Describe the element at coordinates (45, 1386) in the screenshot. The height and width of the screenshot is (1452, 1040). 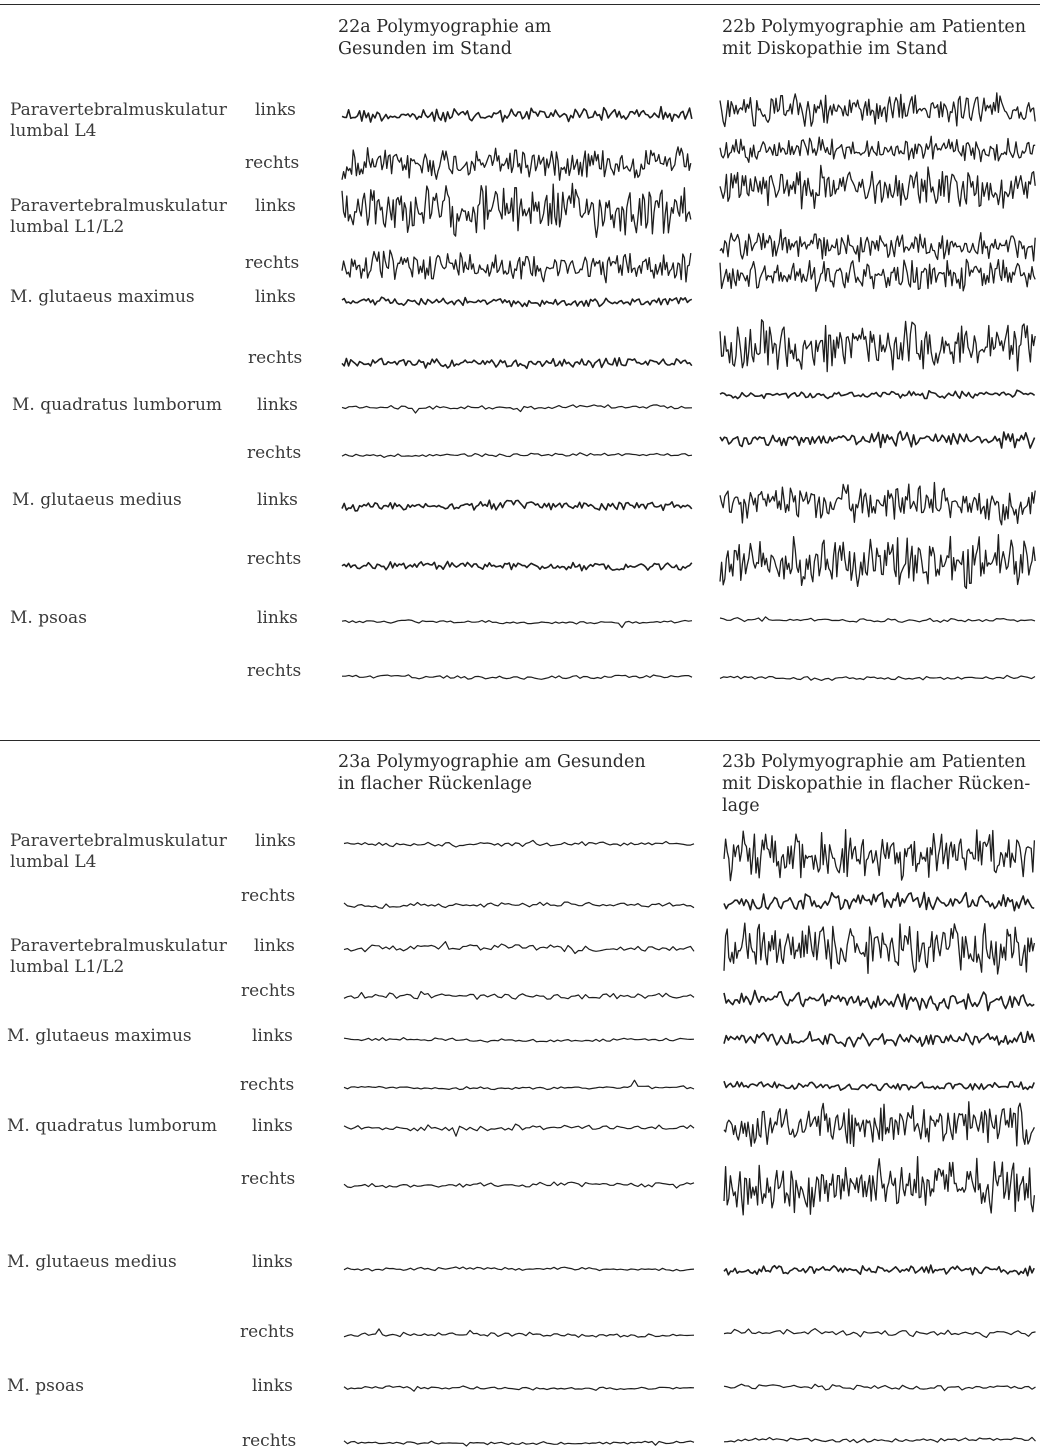
I see `fig23-muscle-label: M. psoas` at that location.